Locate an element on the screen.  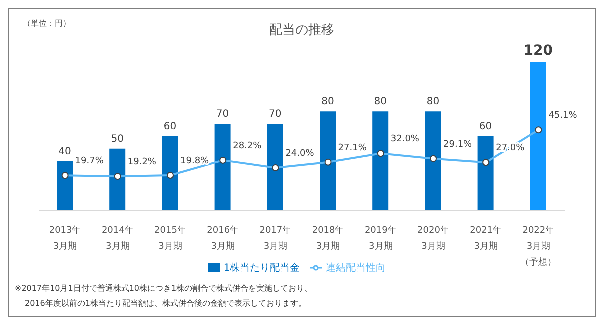
x-tick-label: 2013年3月期 is located at coordinates (65, 238).